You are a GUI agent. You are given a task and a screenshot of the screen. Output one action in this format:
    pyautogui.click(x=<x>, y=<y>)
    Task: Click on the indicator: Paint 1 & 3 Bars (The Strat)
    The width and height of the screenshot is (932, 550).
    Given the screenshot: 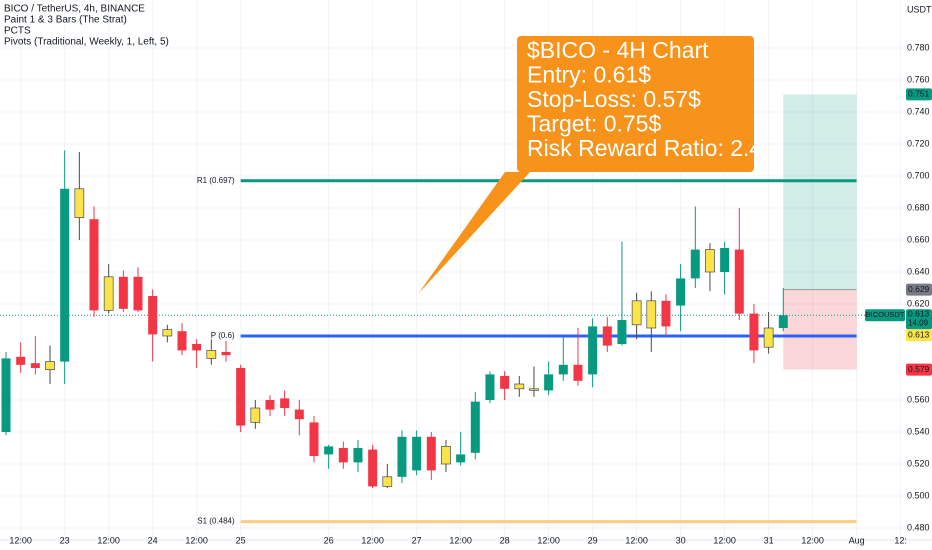 What is the action you would take?
    pyautogui.click(x=65, y=20)
    